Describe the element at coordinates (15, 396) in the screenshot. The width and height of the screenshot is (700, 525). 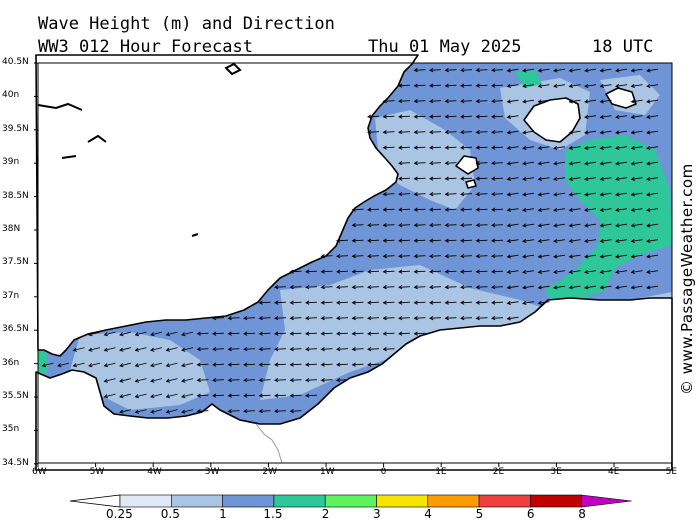
I see `lat-label: 35.5N` at that location.